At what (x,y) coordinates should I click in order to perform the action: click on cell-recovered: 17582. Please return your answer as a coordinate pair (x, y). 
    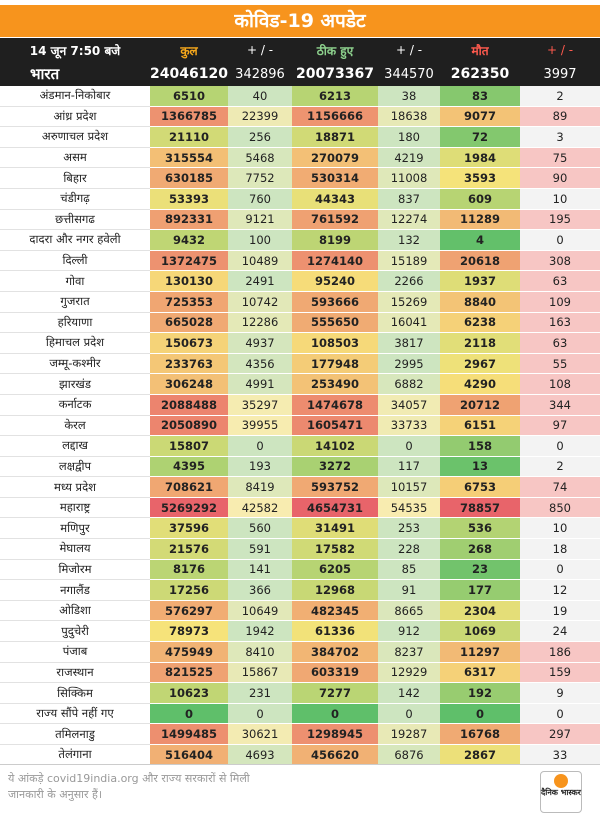
    Looking at the image, I should click on (335, 549).